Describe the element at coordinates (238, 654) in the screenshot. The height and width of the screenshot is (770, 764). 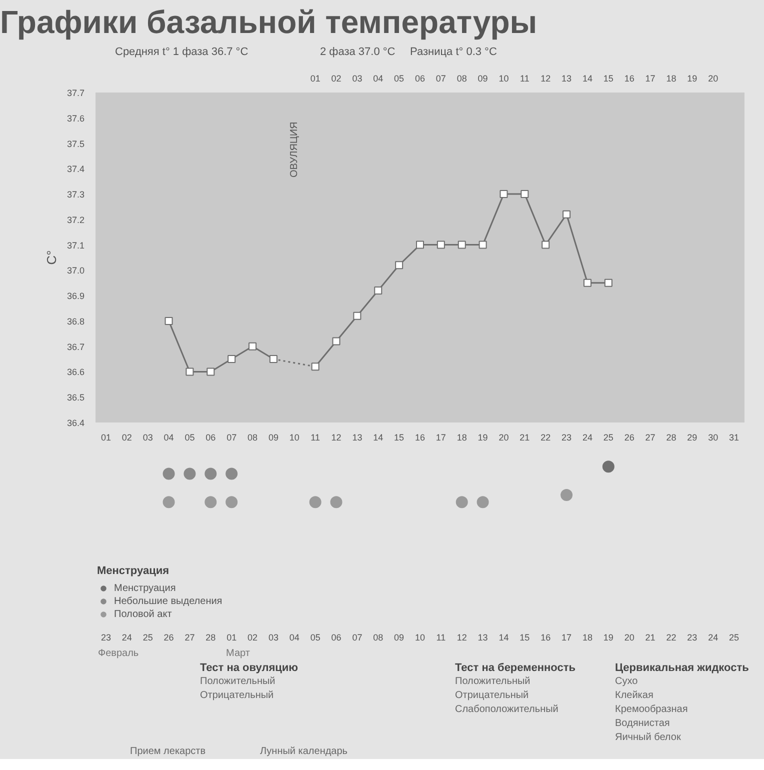
I see `text: Март` at that location.